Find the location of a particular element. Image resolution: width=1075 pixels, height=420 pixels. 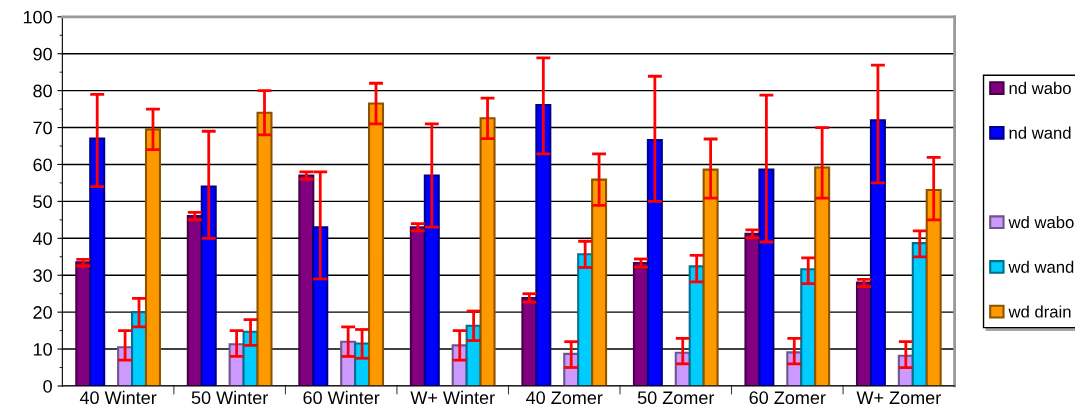

legend-label: nd wand is located at coordinates (1040, 132).